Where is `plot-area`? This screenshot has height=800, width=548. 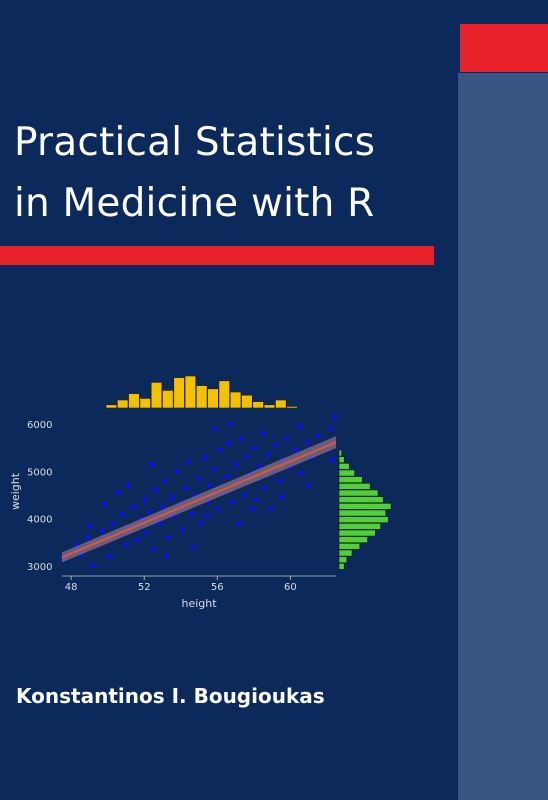
plot-area is located at coordinates (199, 491).